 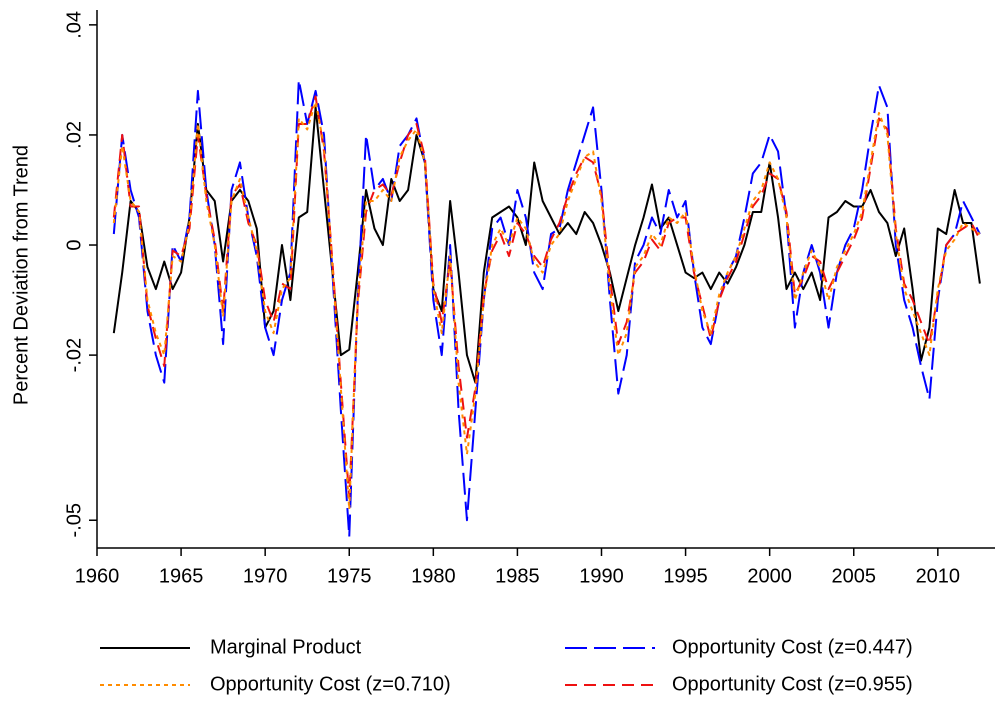 I want to click on y-axis-label: Percent Deviation from Trend, so click(x=21, y=275).